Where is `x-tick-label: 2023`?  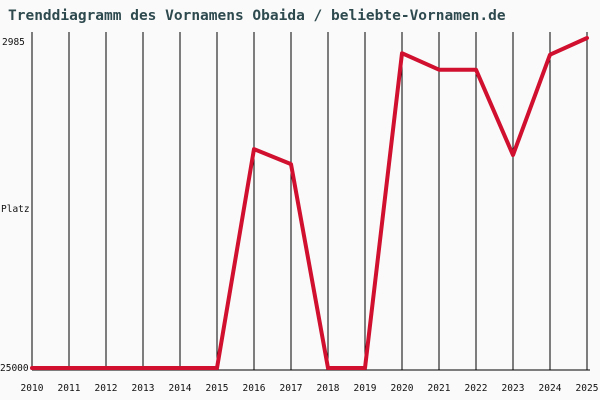
x-tick-label: 2023 is located at coordinates (513, 388).